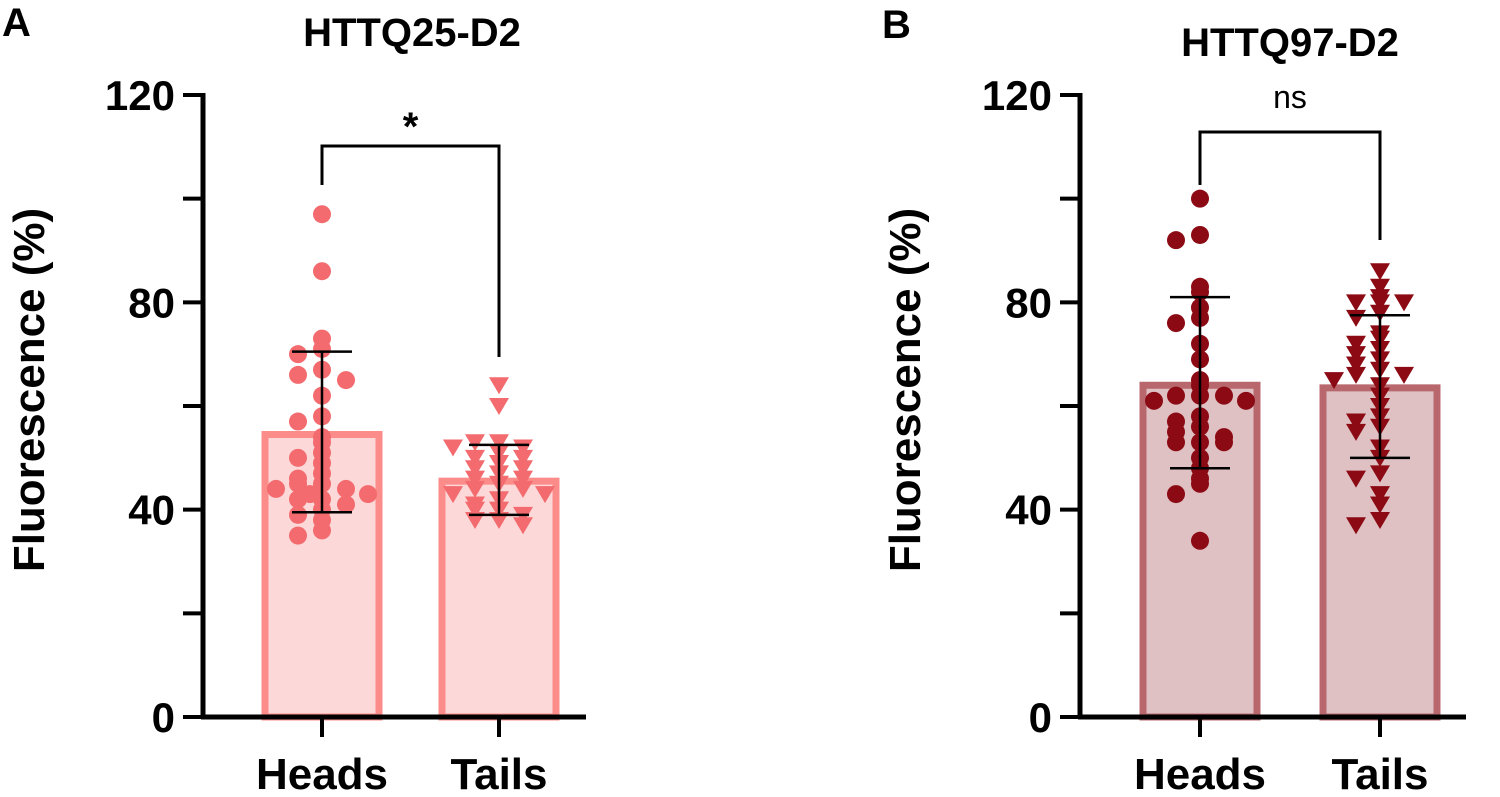  What do you see at coordinates (498, 773) in the screenshot?
I see `panel-a-category-label-tails: Tails` at bounding box center [498, 773].